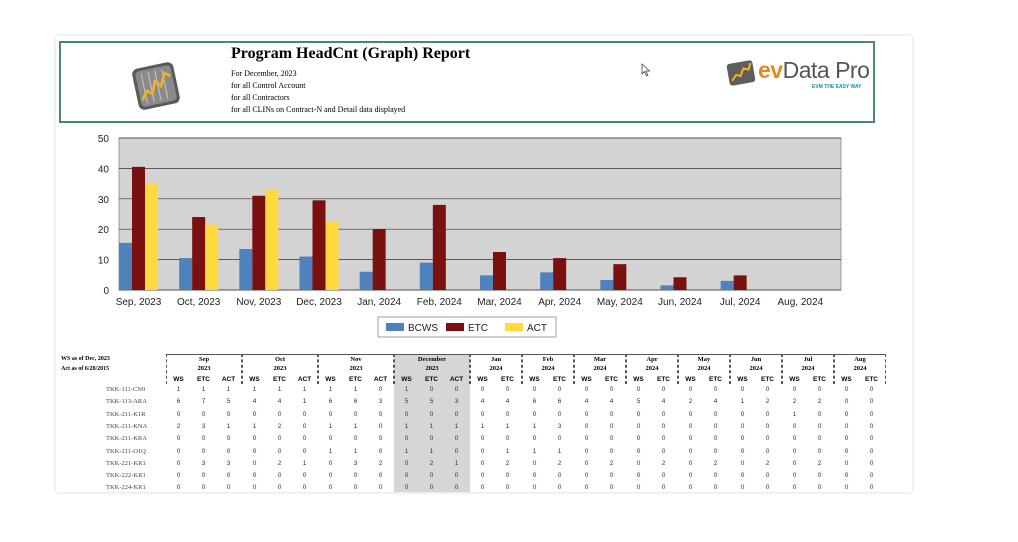  I want to click on brand-name: evData Pro, so click(814, 70).